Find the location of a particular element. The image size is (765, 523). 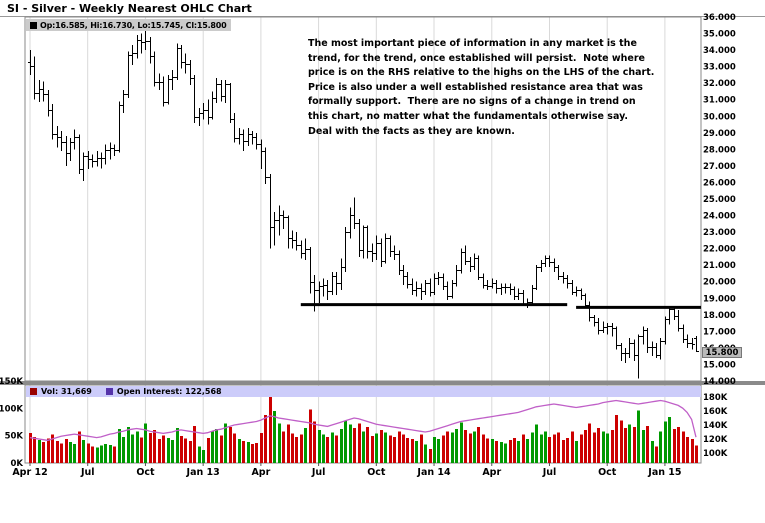

open-interest-swatch-icon is located at coordinates (109, 391).